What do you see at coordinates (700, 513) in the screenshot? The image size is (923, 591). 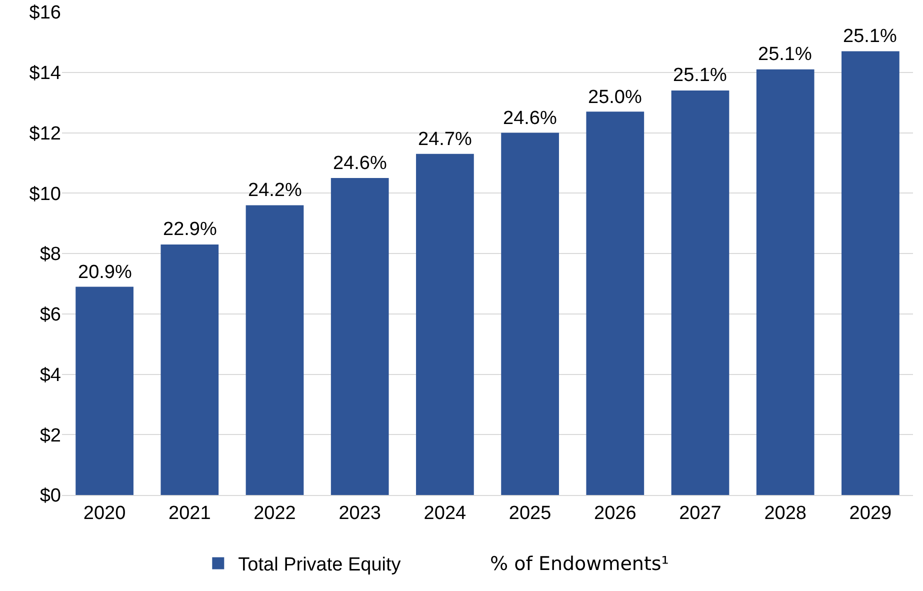 I see `x-tick-label: 2027` at bounding box center [700, 513].